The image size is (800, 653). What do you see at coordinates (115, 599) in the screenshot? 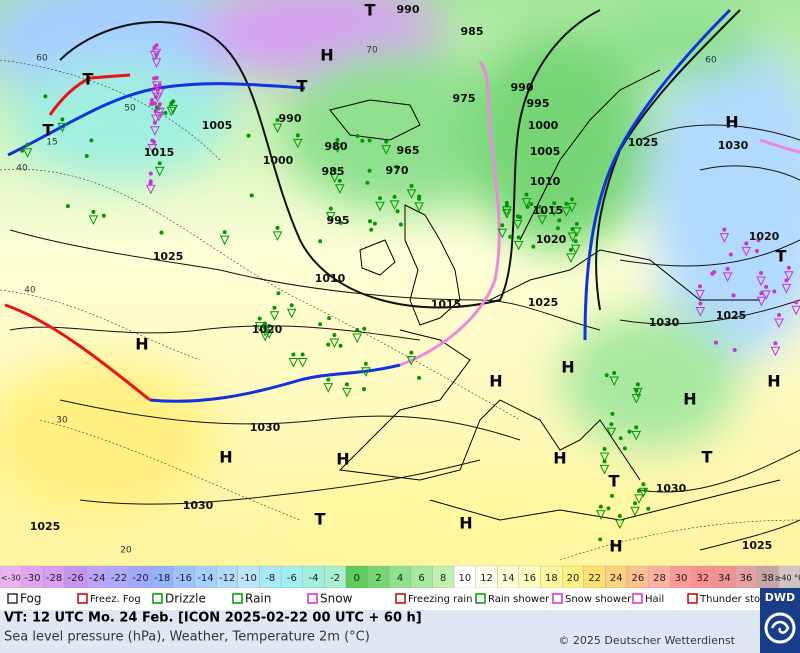
I see `legend-label: Freez. Fog` at bounding box center [115, 599].